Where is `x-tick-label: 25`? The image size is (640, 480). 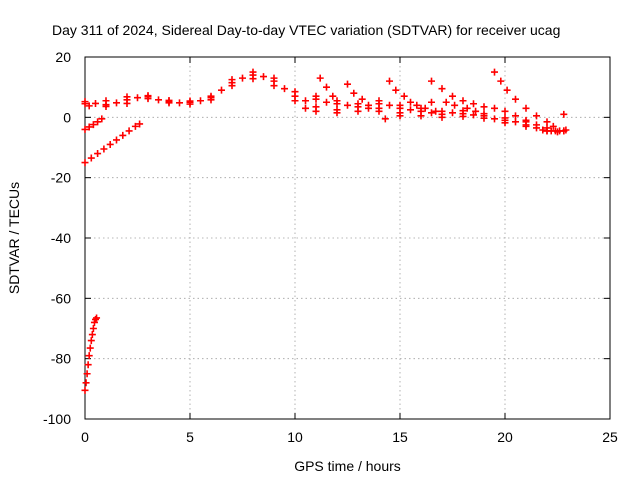
x-tick-label: 25 is located at coordinates (610, 437).